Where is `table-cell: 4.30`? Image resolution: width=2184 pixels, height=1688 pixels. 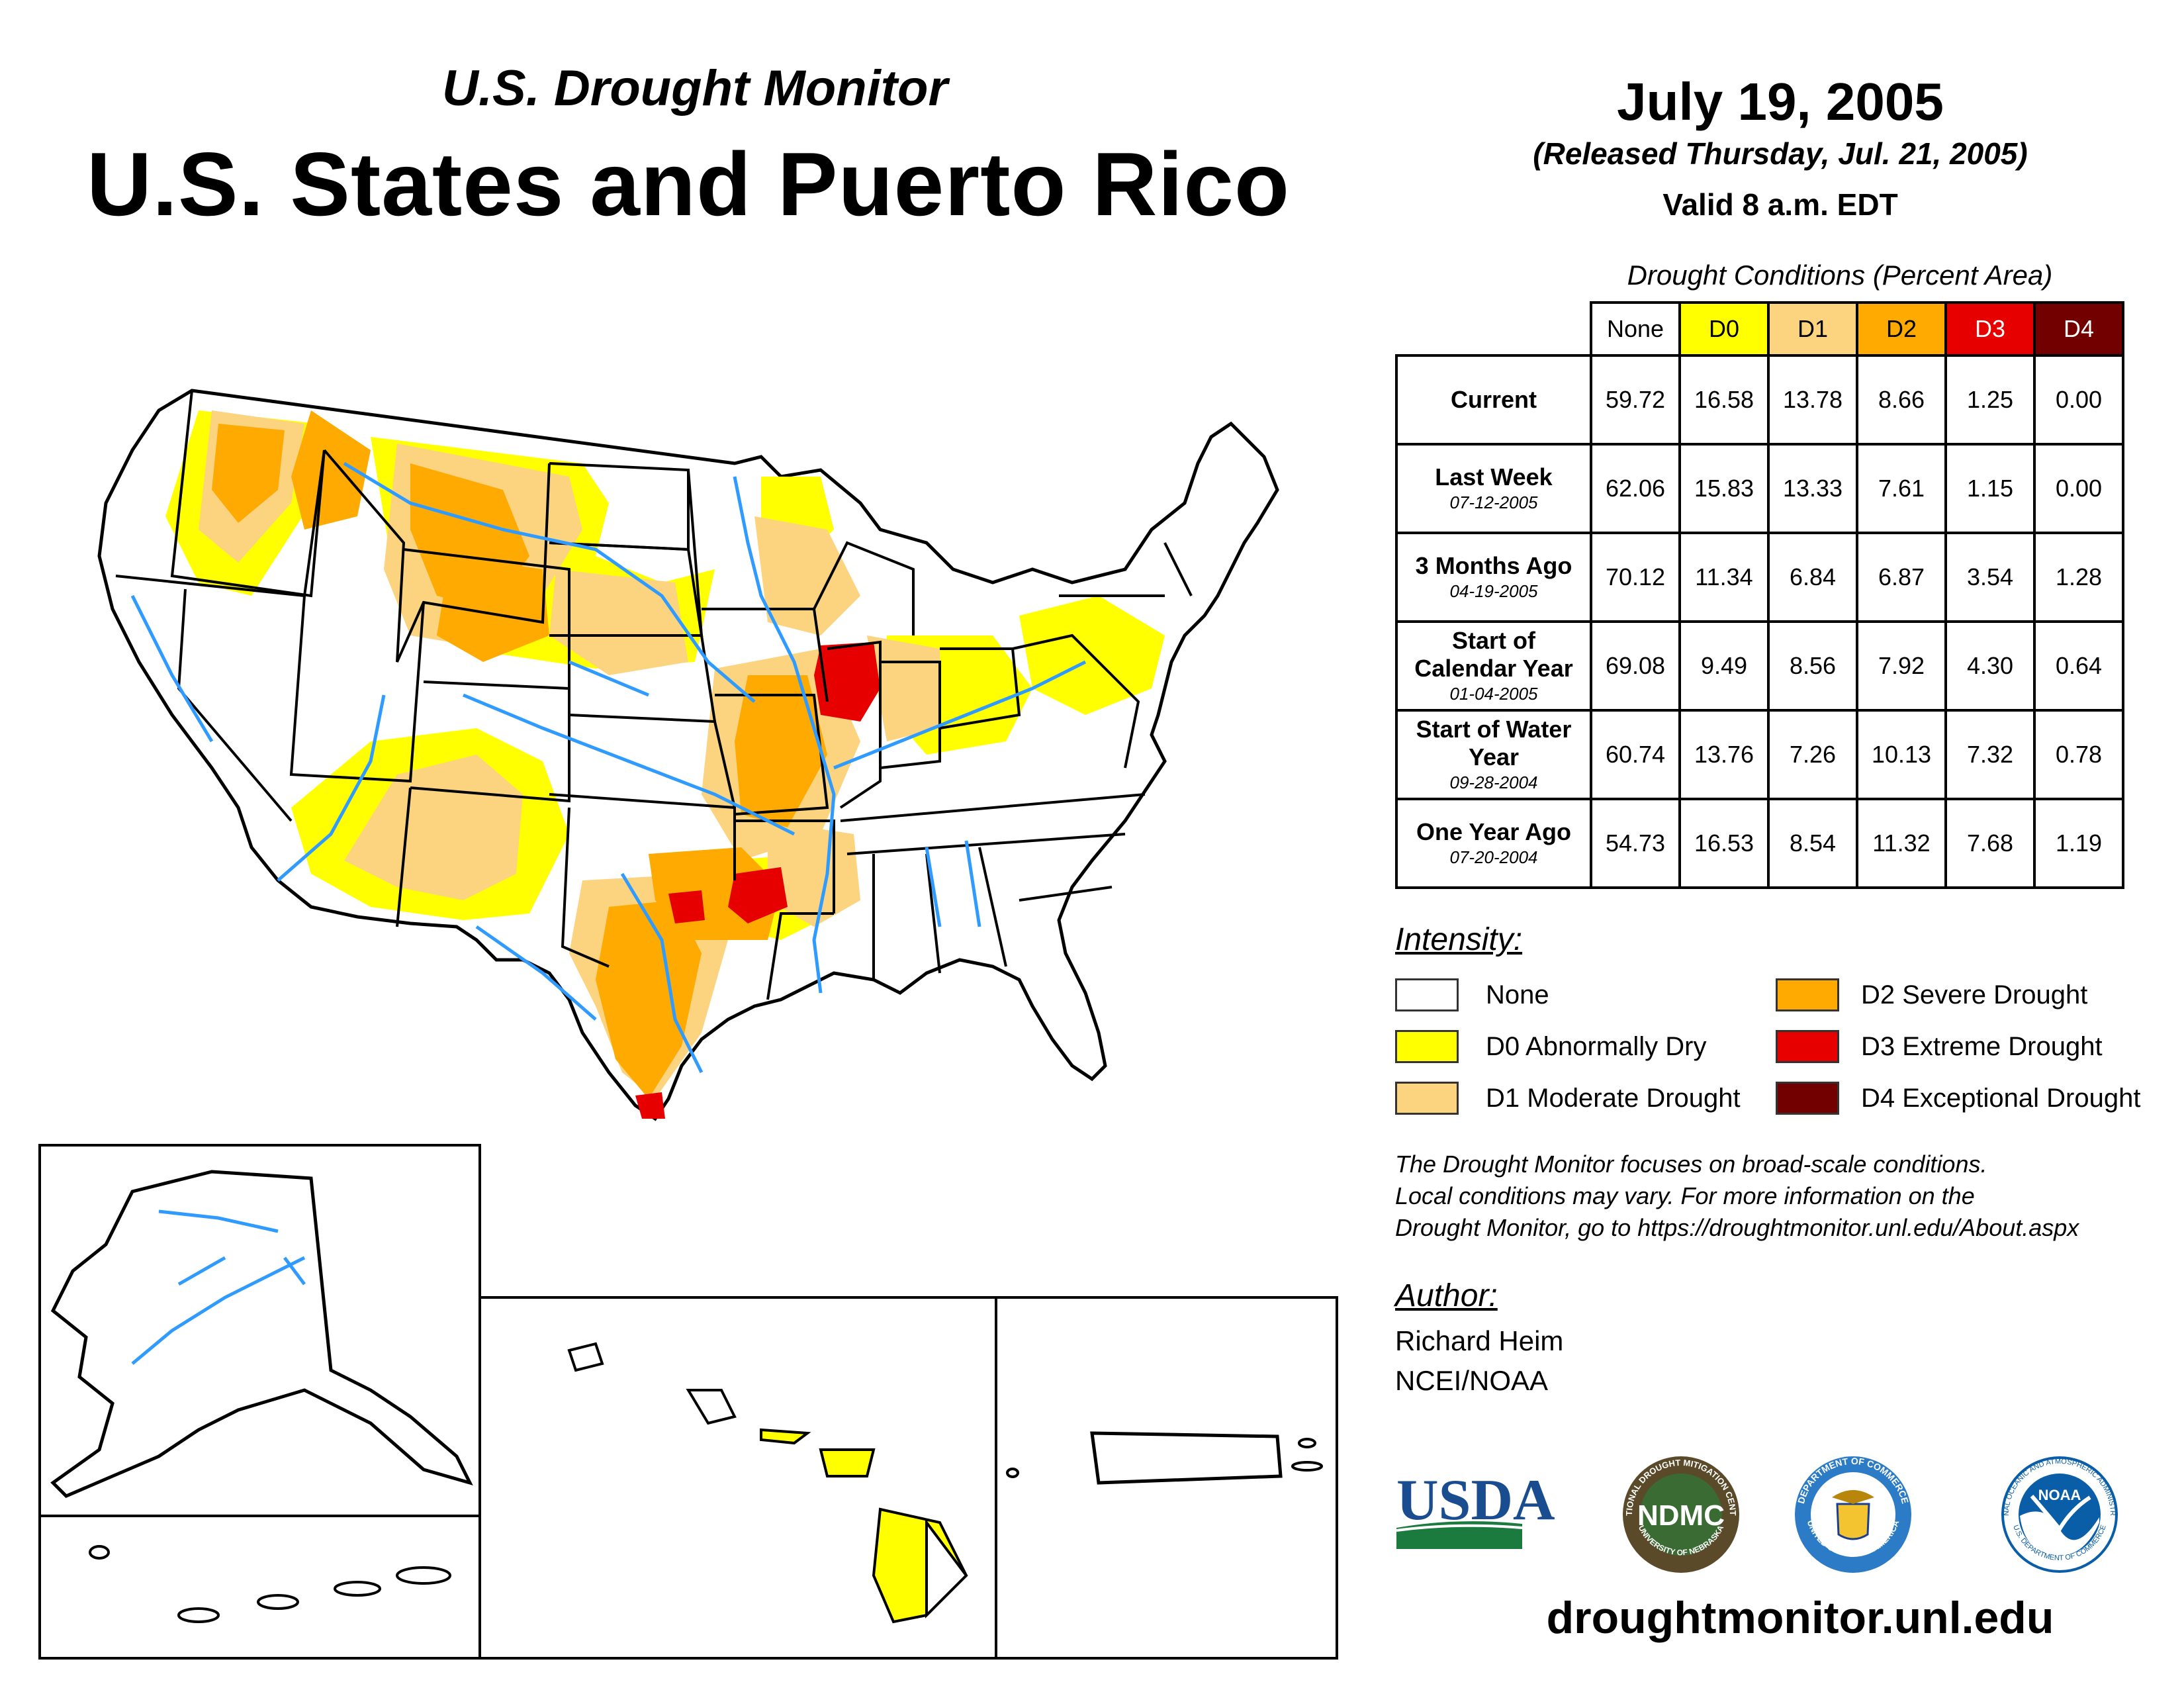 table-cell: 4.30 is located at coordinates (1990, 666).